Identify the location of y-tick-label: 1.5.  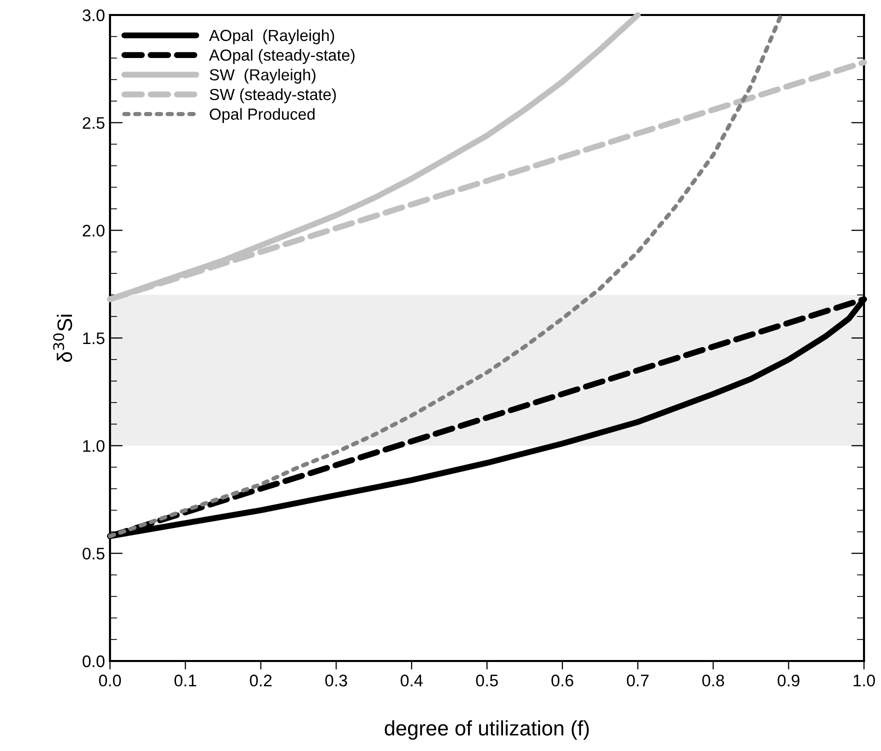
(93, 338).